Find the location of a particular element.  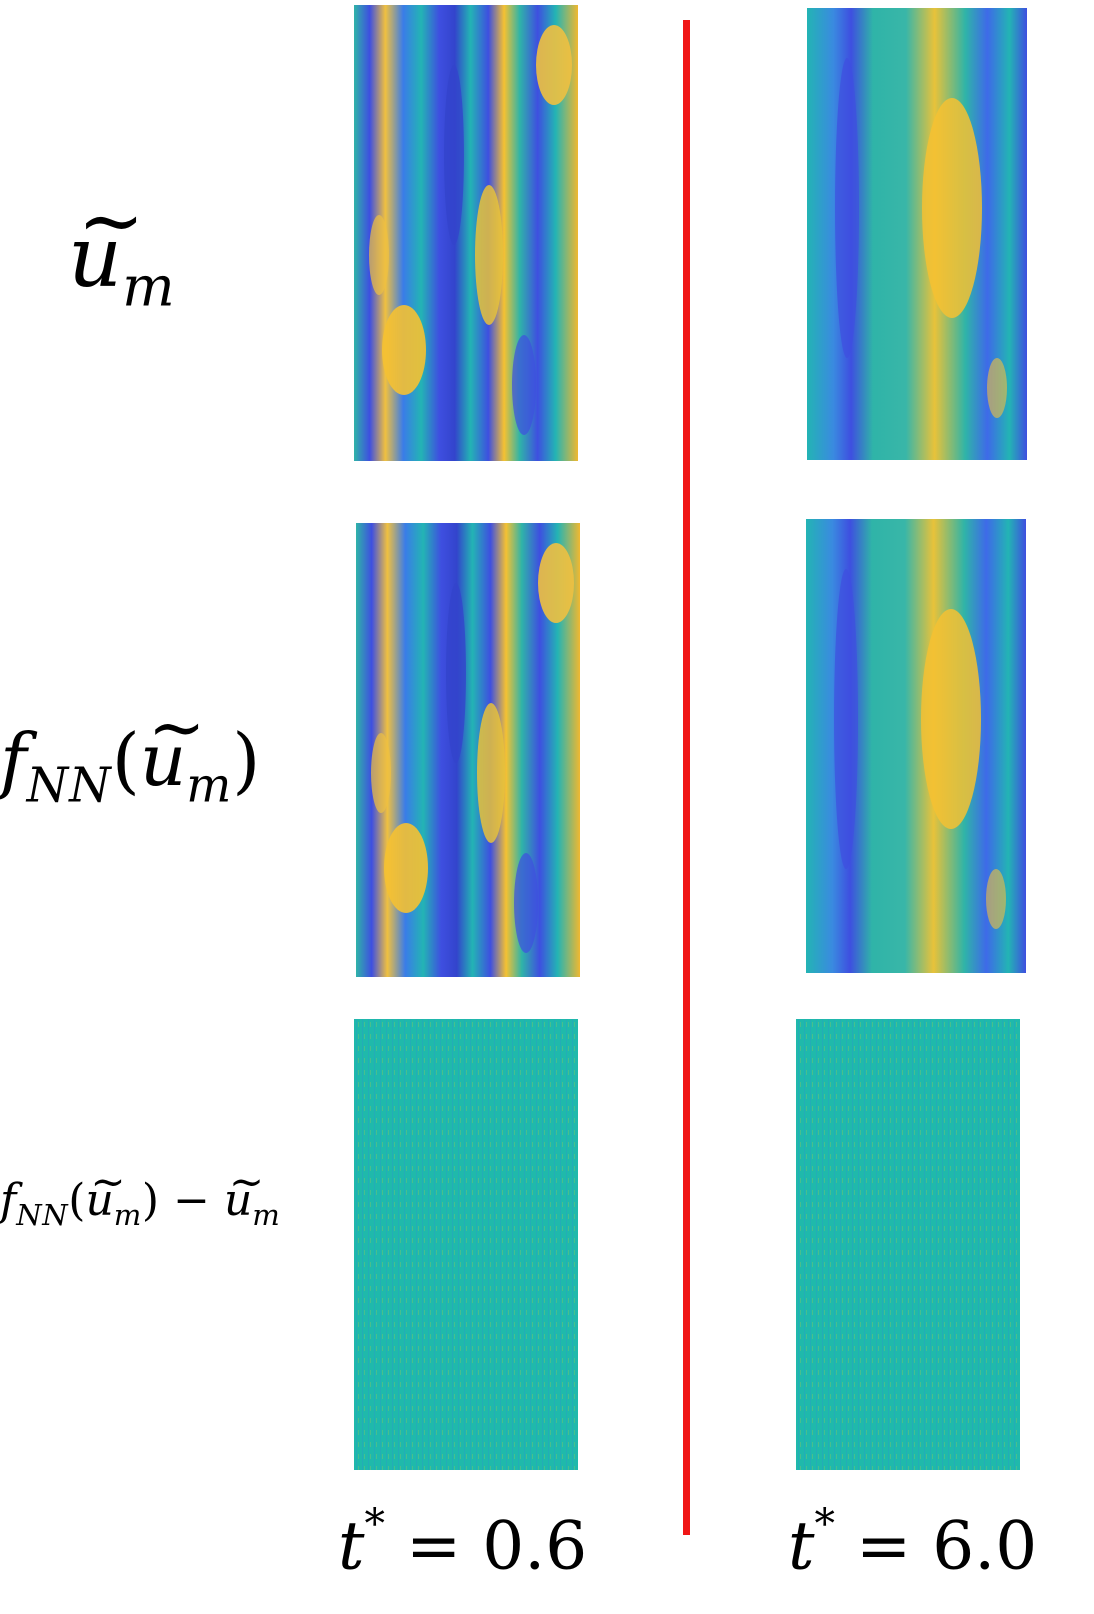

time-label-right: t* = 6.0 is located at coordinates (913, 1542).